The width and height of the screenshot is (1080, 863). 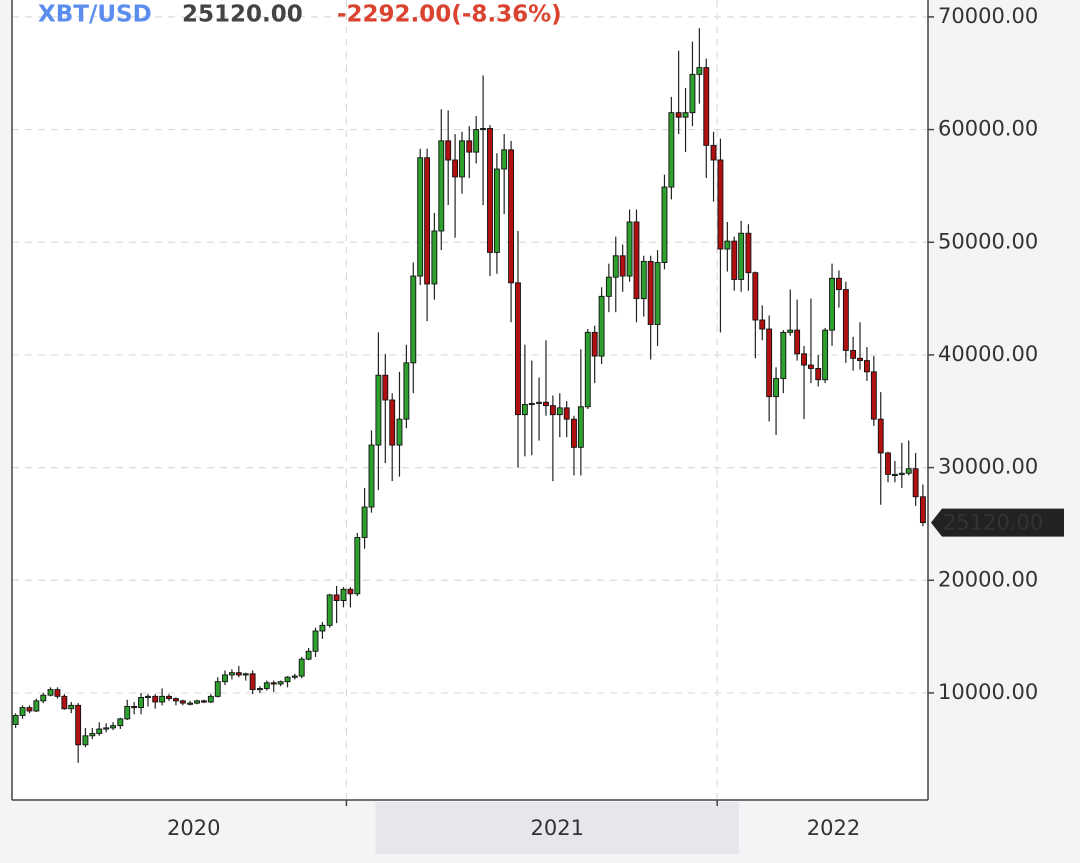 What do you see at coordinates (993, 523) in the screenshot?
I see `last-price-label: 25120.00` at bounding box center [993, 523].